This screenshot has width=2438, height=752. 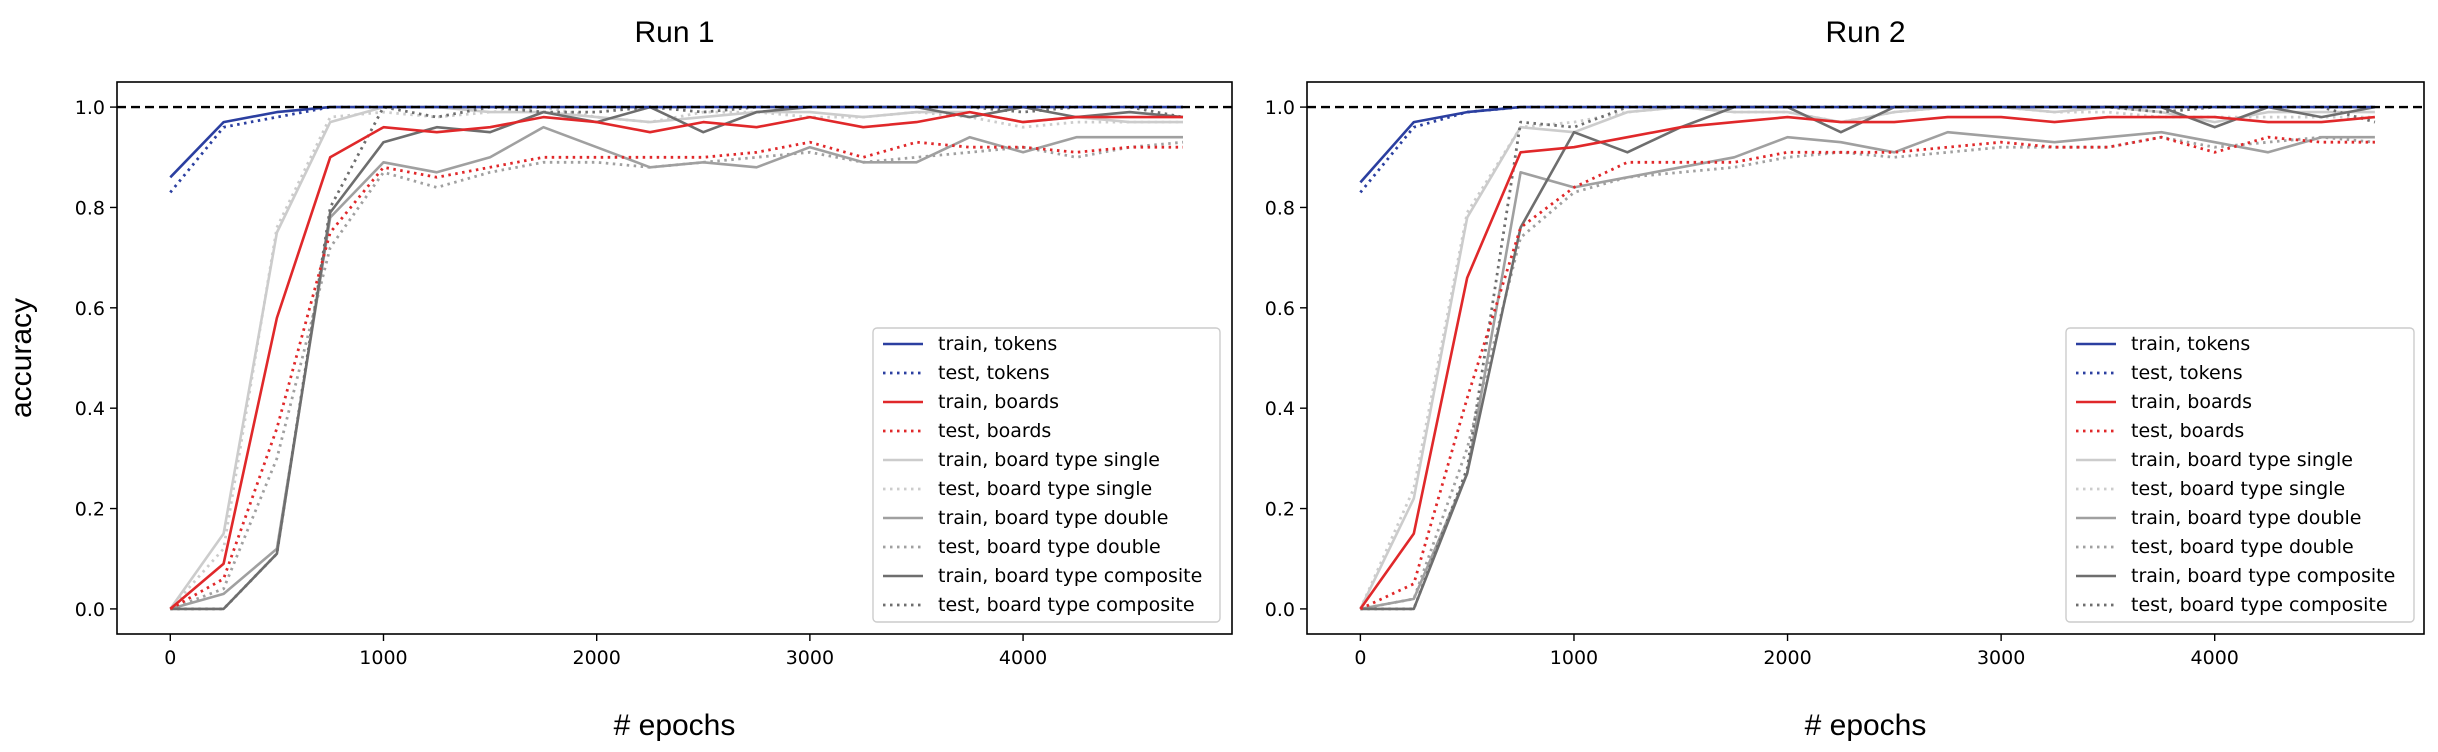 What do you see at coordinates (676, 142) in the screenshot?
I see `series-line` at bounding box center [676, 142].